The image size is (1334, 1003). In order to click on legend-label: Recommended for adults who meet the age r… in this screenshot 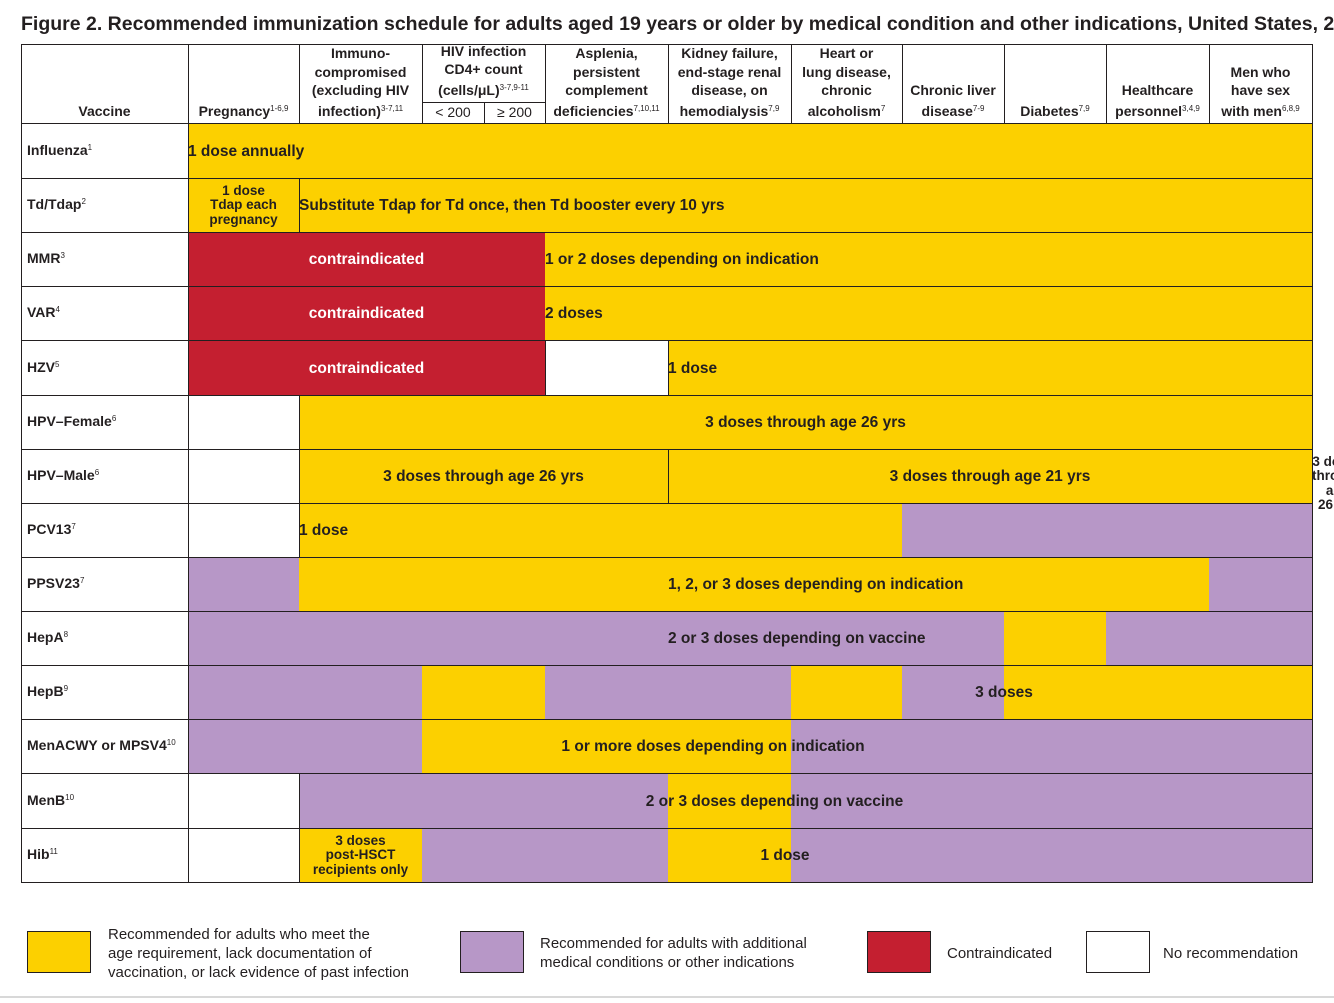, I will do `click(259, 953)`.